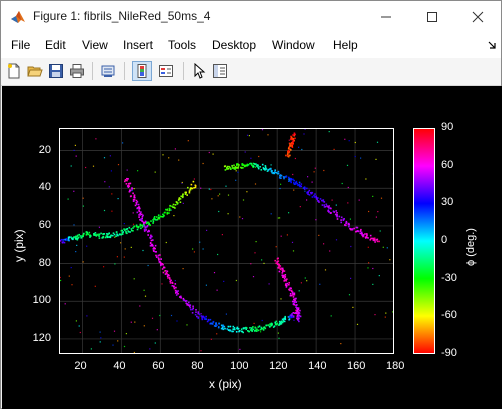 This screenshot has height=409, width=502. What do you see at coordinates (478, 16) in the screenshot?
I see `close-button` at bounding box center [478, 16].